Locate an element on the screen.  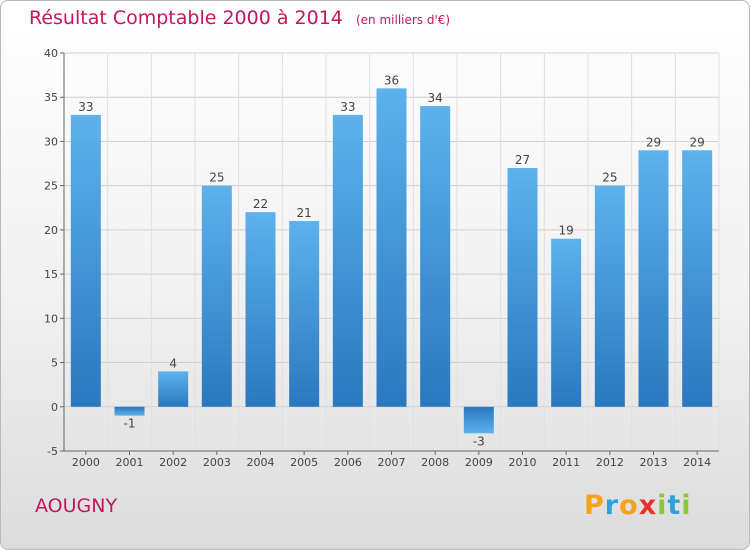
bar-2007 is located at coordinates (391, 247).